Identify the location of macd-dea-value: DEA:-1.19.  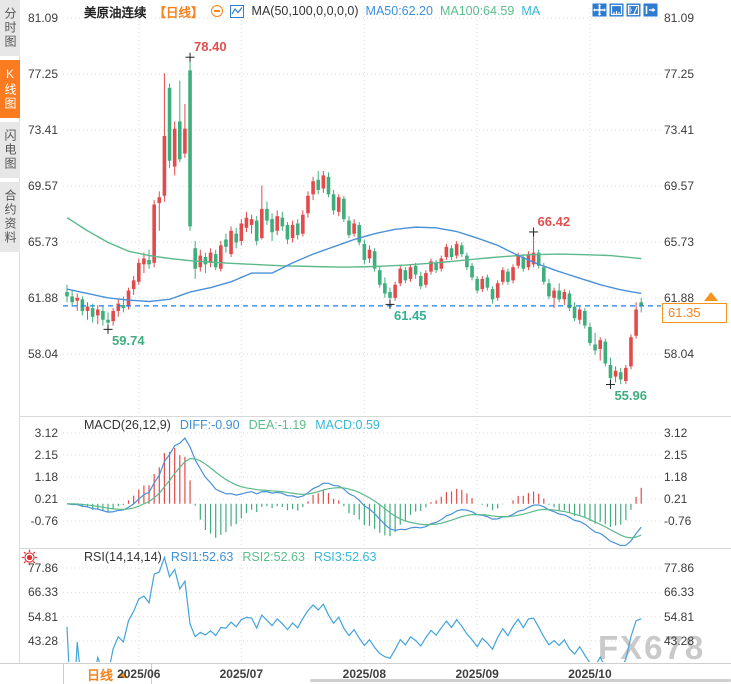
(277, 424).